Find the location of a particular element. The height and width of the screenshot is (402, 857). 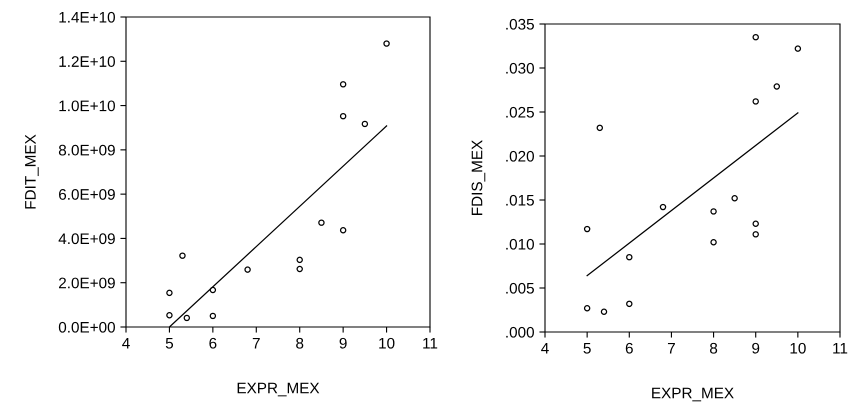

y-tick-label: .010 is located at coordinates (520, 244).